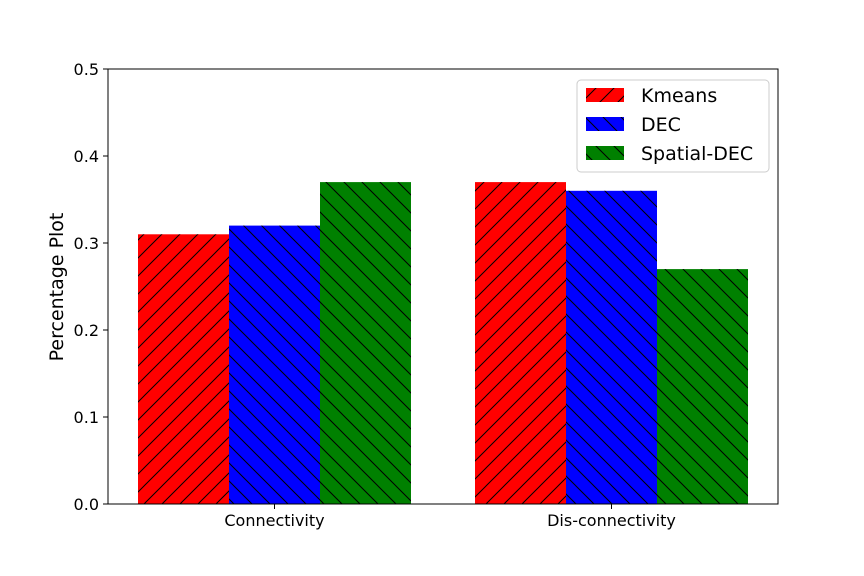 The width and height of the screenshot is (864, 576). What do you see at coordinates (661, 125) in the screenshot?
I see `legend-label-dec: DEC` at bounding box center [661, 125].